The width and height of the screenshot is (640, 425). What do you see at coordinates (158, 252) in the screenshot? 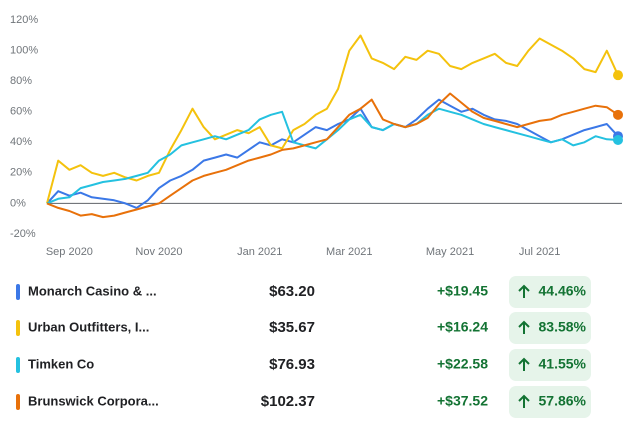
I see `x-tick-label: Nov 2020` at bounding box center [158, 252].